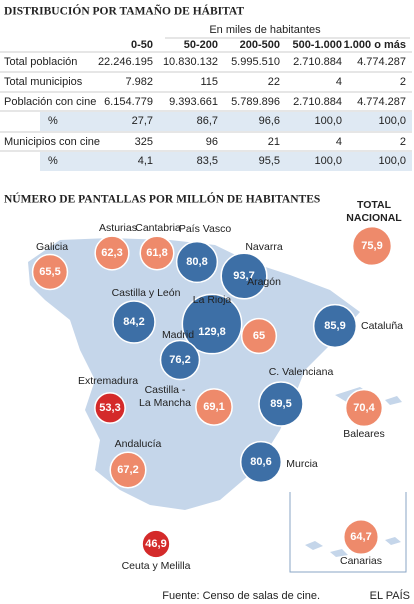 This screenshot has height=604, width=414. I want to click on region-label: Castilla -La Mancha, so click(165, 396).